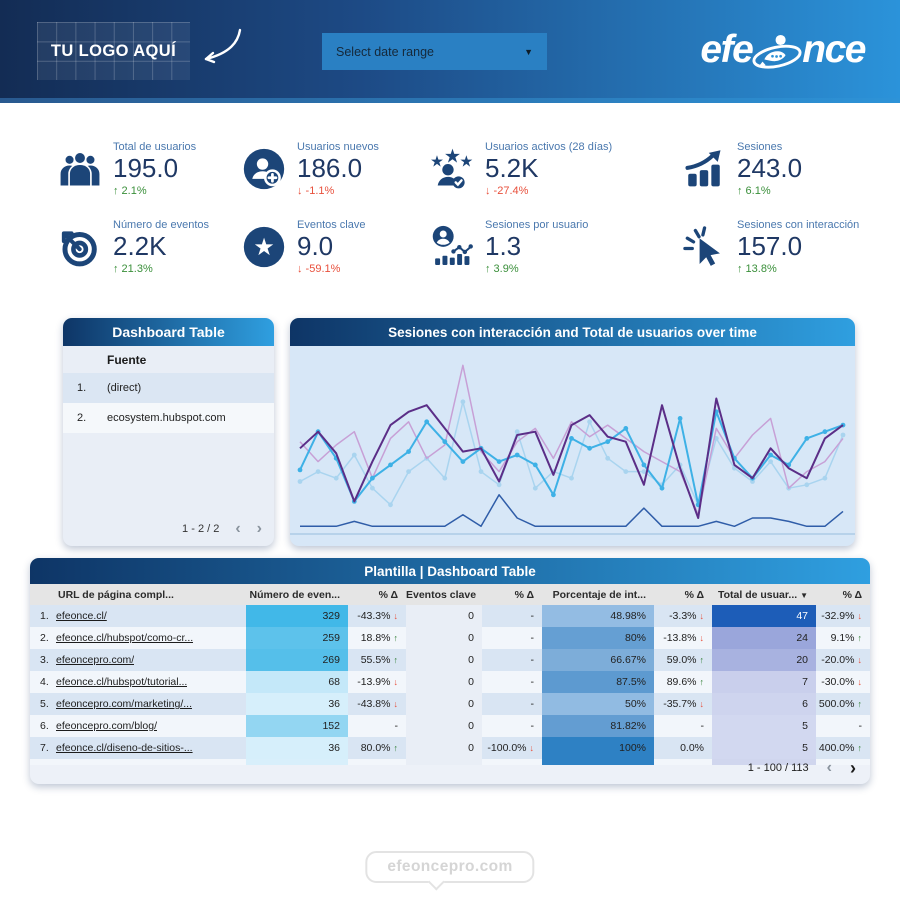 This screenshot has width=900, height=900. Describe the element at coordinates (764, 616) in the screenshot. I see `total-users-cell: 47` at that location.